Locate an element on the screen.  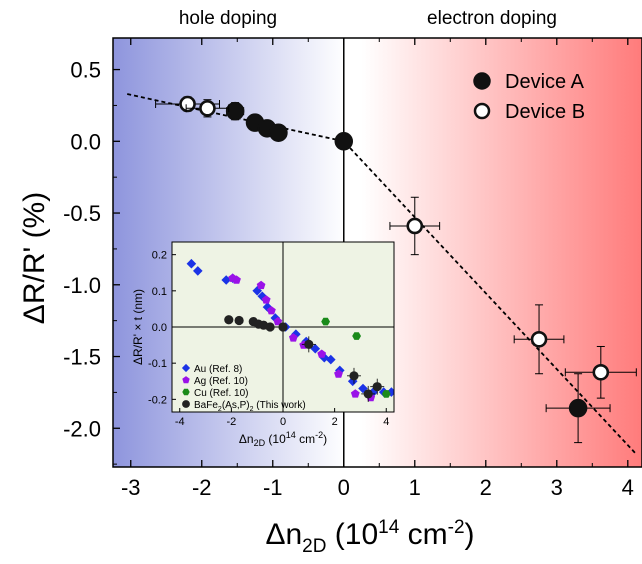
electron-doping-label: electron doping is located at coordinates (492, 18).